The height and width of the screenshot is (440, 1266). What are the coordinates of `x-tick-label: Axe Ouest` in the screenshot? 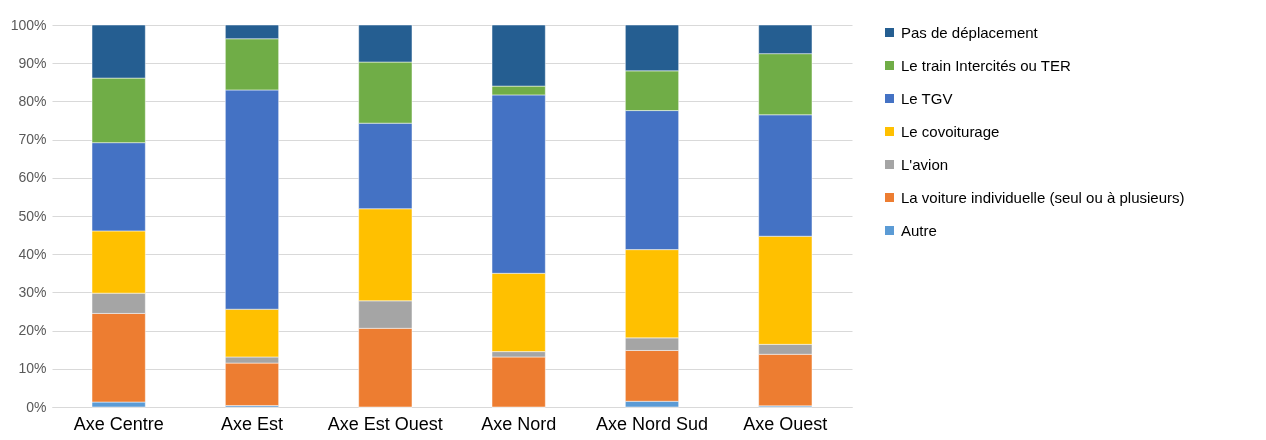 It's located at (785, 423).